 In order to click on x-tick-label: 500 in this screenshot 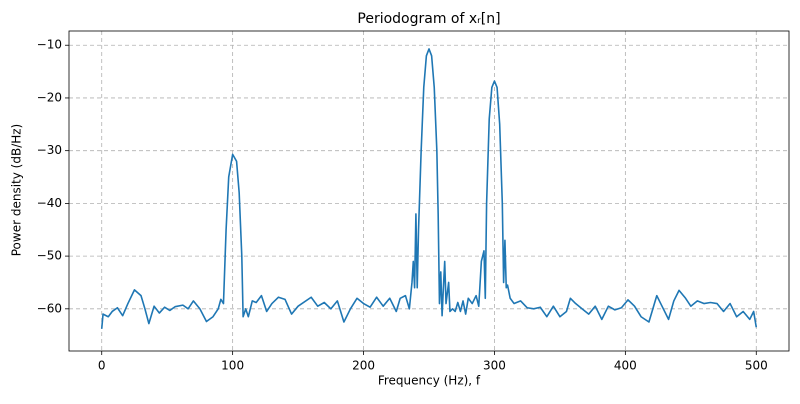, I will do `click(756, 366)`.